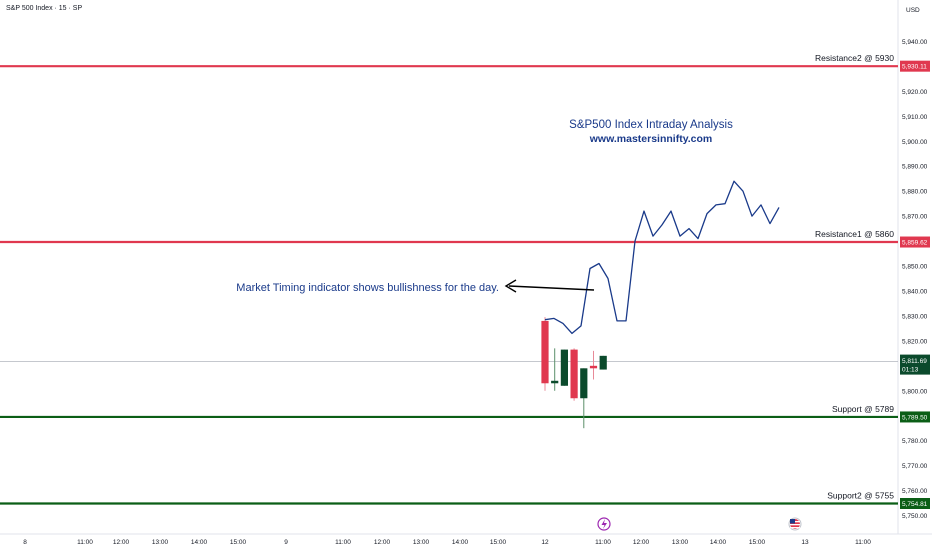 This screenshot has height=550, width=932. I want to click on y-tick-label: 5,830.00, so click(915, 316).